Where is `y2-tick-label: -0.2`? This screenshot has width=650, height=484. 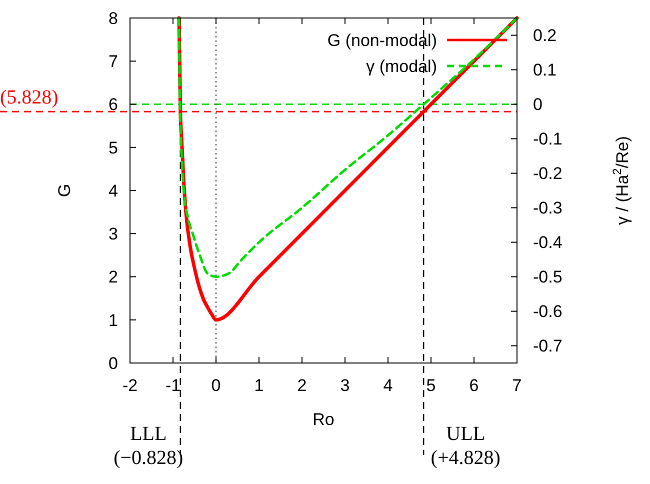
y2-tick-label: -0.2 is located at coordinates (547, 174).